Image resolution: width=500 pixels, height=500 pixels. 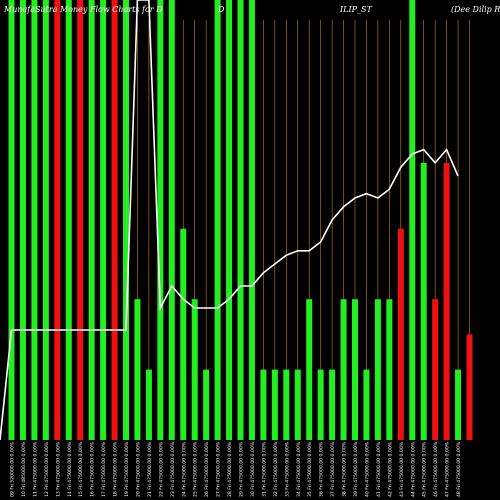 What do you see at coordinates (93, 469) in the screenshot?
I see `x-tick-label: 16 Fri 475000.00 0.00%` at bounding box center [93, 469].